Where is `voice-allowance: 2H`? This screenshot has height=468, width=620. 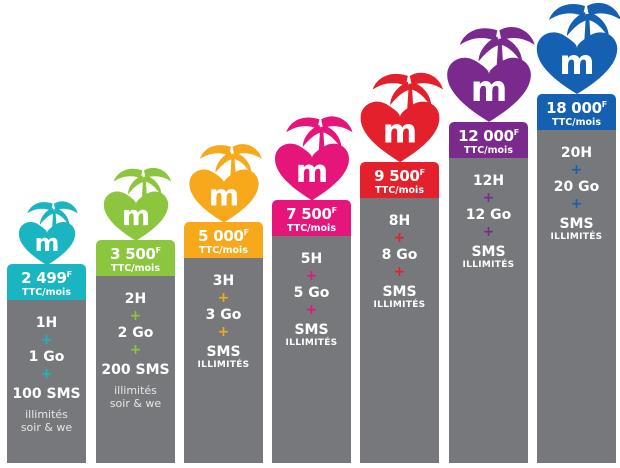 voice-allowance: 2H is located at coordinates (135, 299).